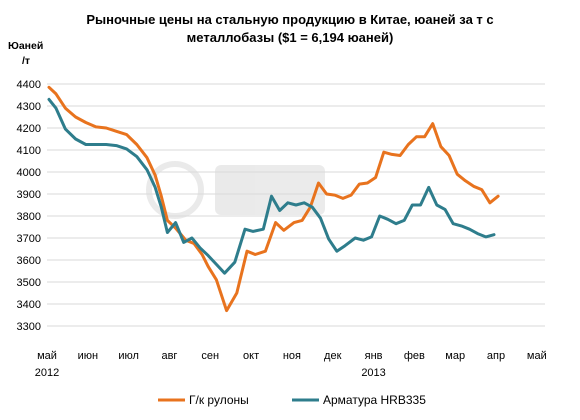  What do you see at coordinates (455, 356) in the screenshot?
I see `x-tick-label: мар` at bounding box center [455, 356].